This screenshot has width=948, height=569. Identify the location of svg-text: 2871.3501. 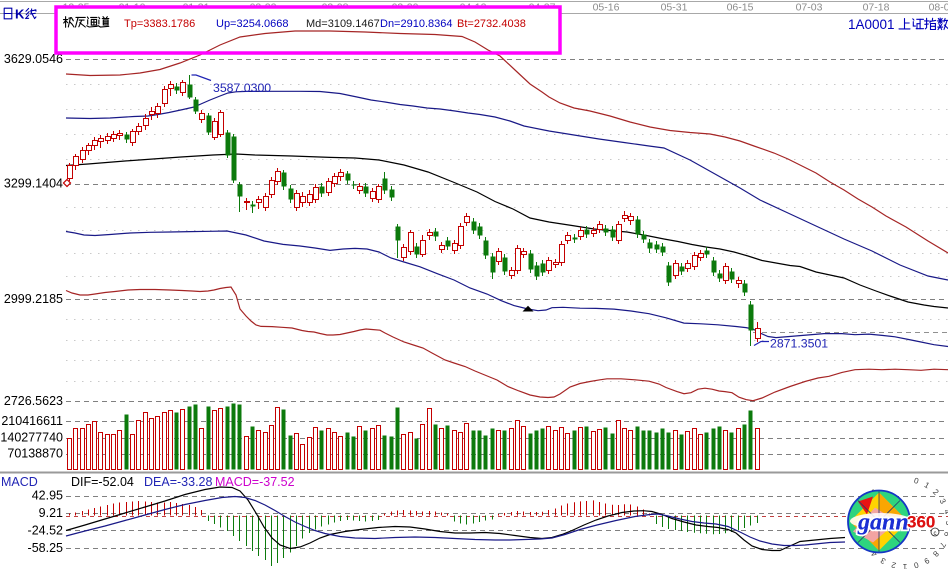
(799, 344).